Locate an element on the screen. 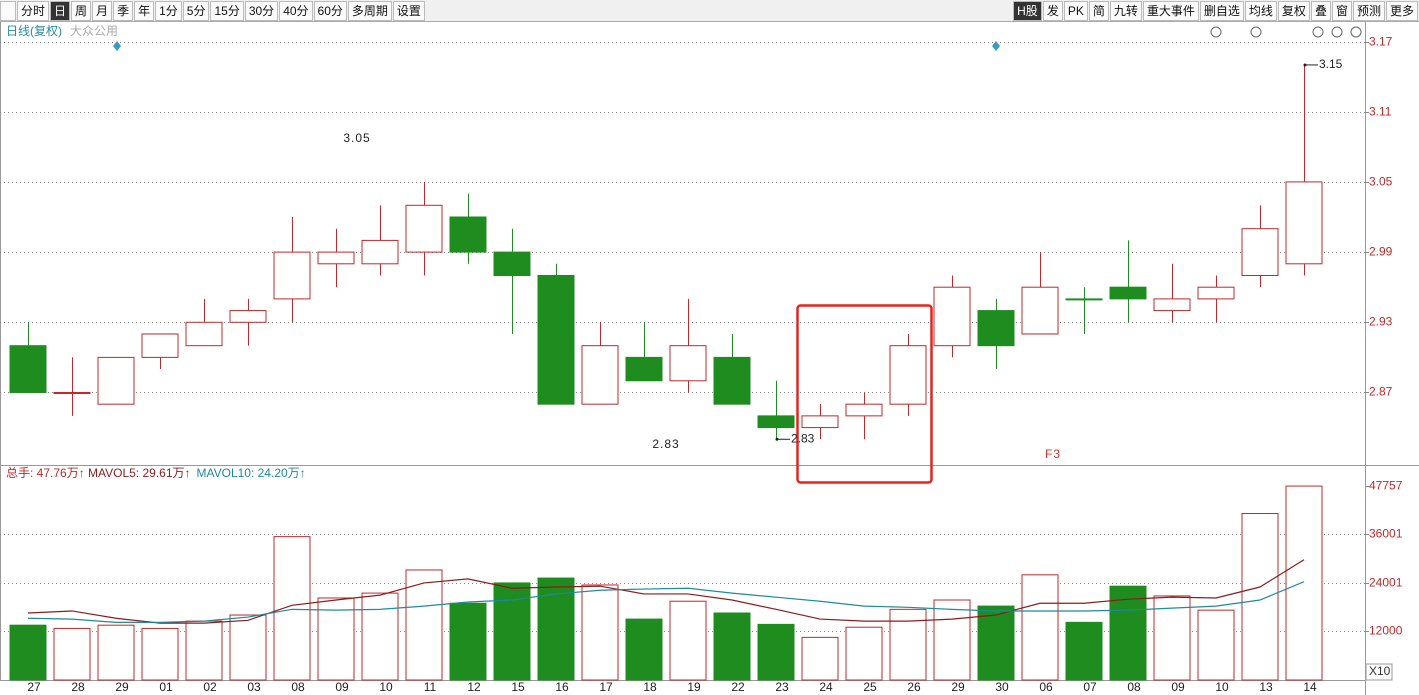 This screenshot has width=1419, height=695. toolbar-button: 更多 is located at coordinates (1401, 11).